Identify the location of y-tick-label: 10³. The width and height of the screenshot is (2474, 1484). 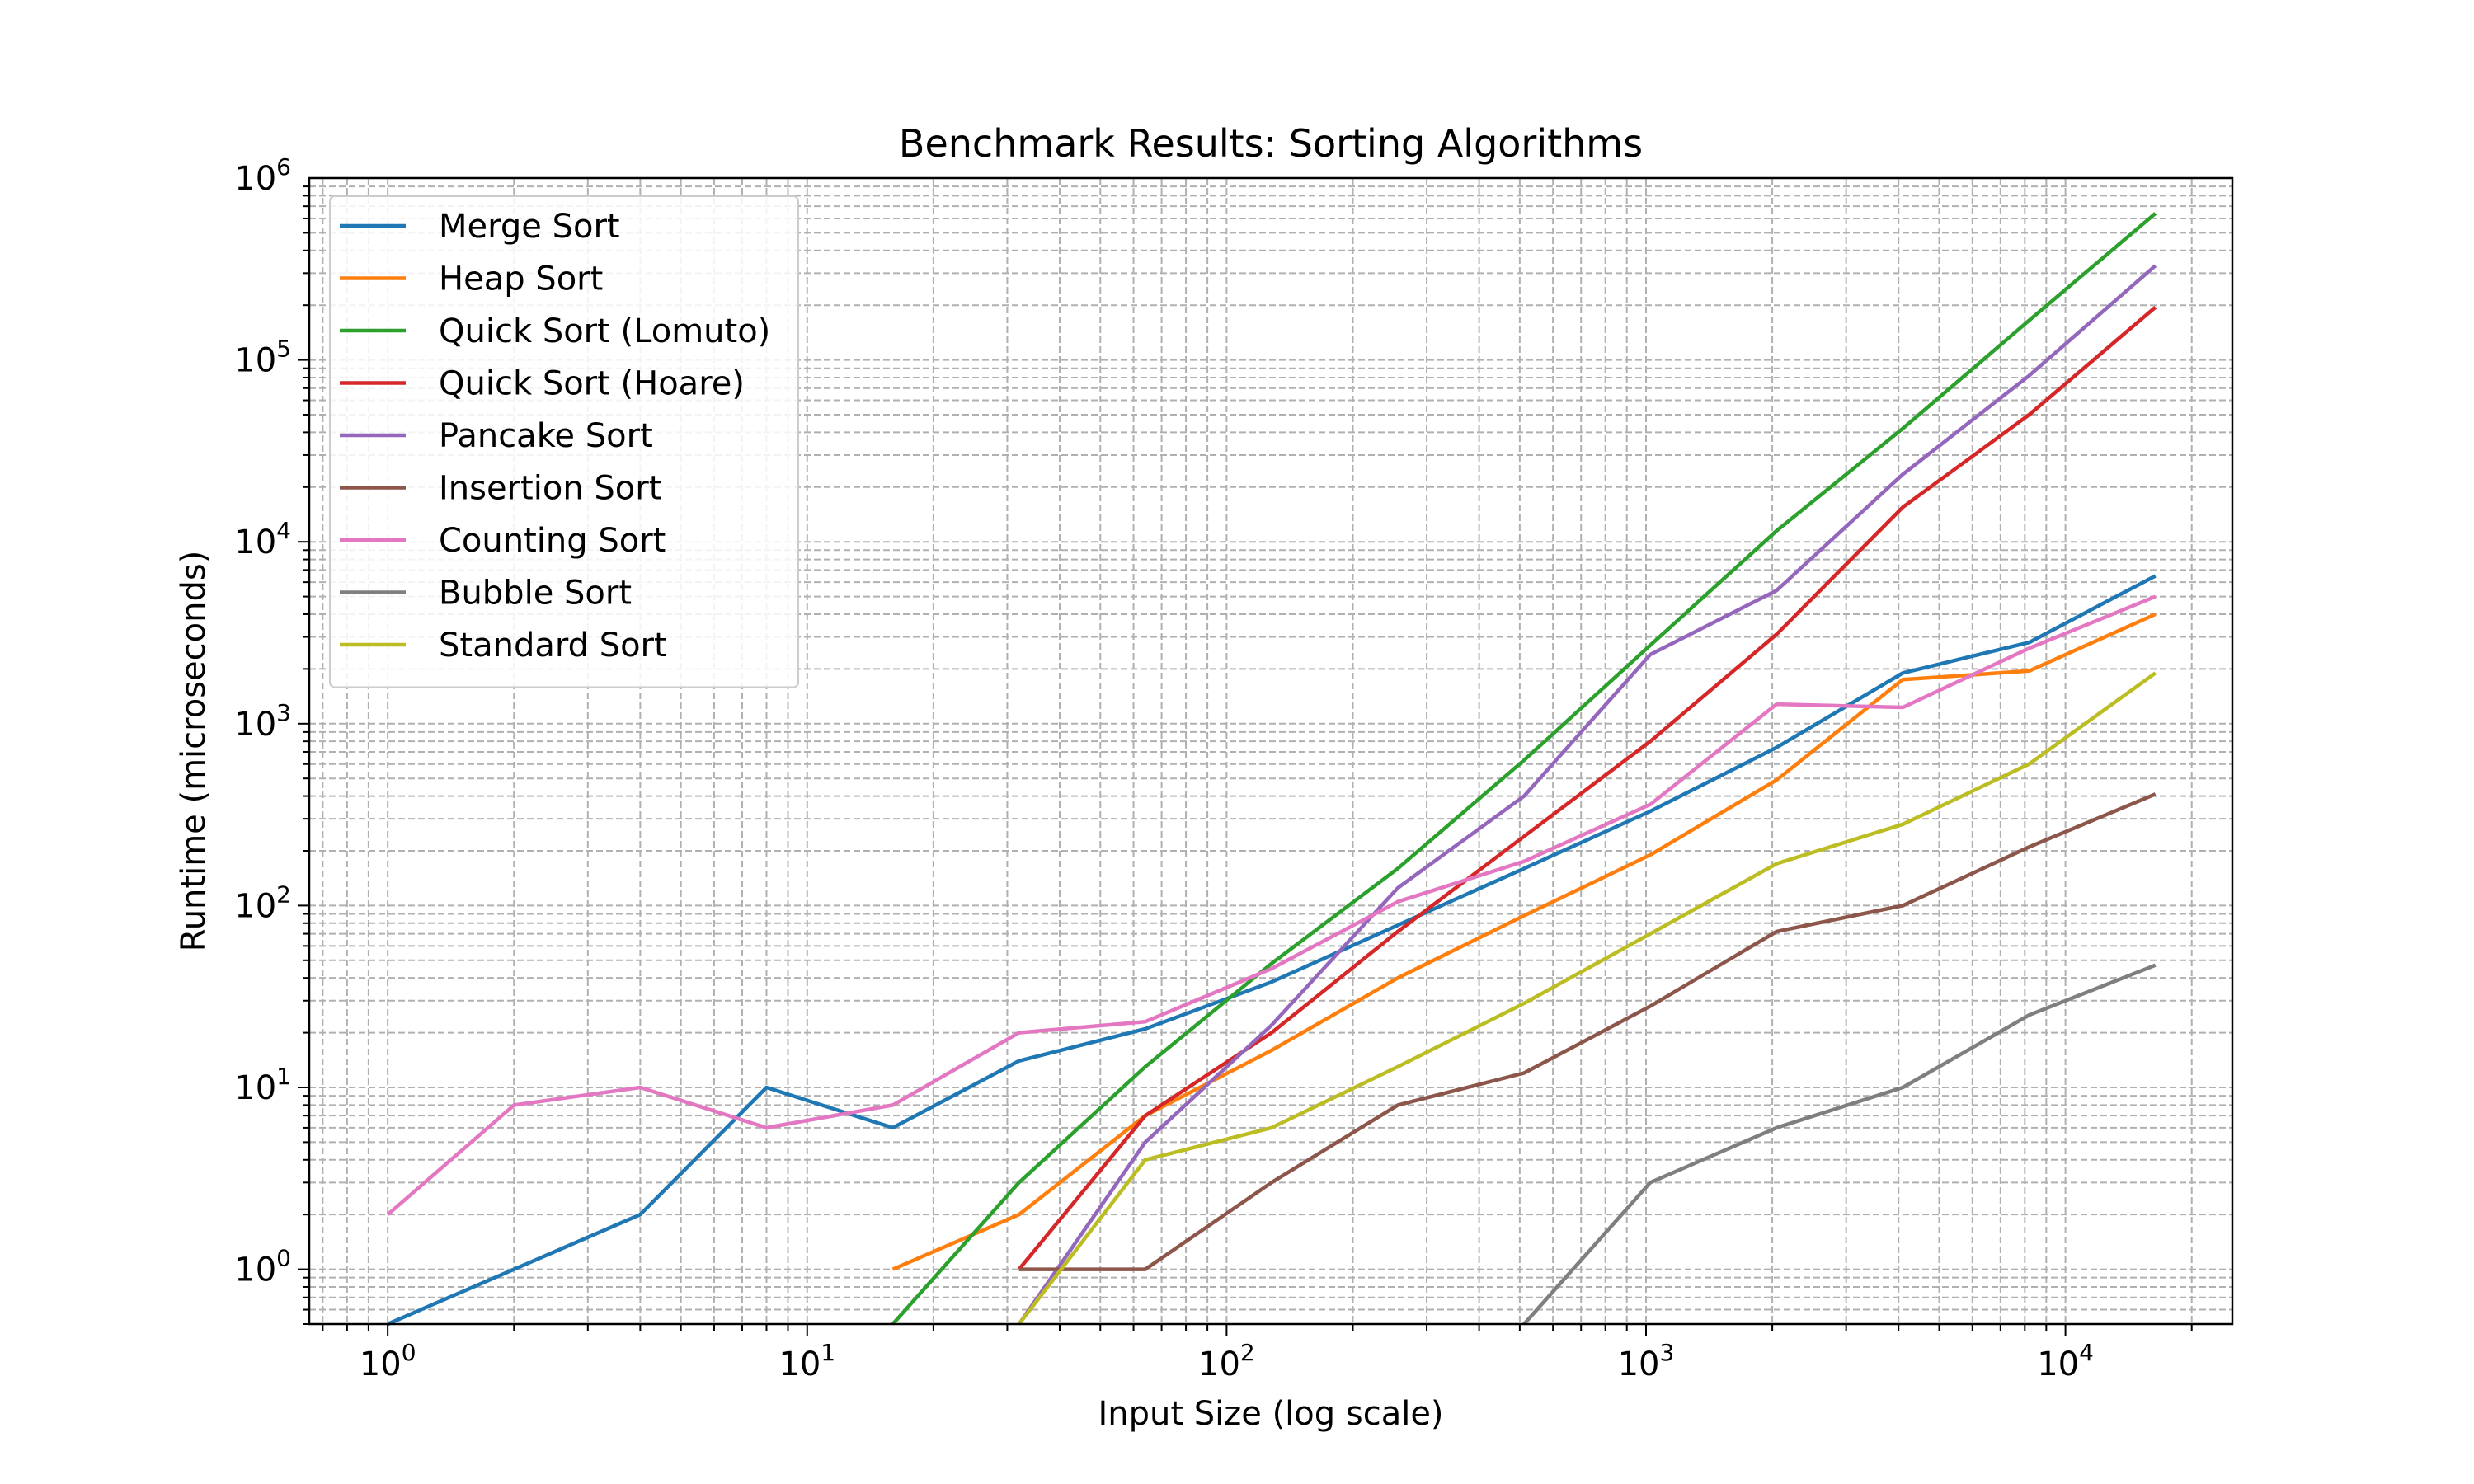
(262, 721).